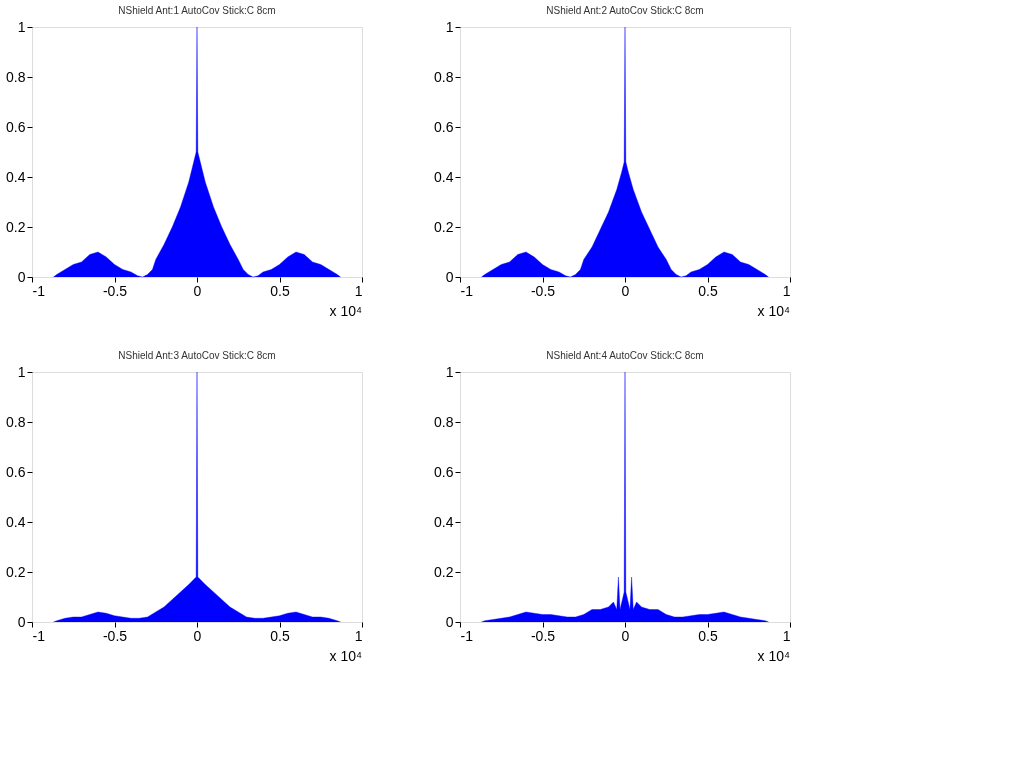 The width and height of the screenshot is (1024, 773). Describe the element at coordinates (625, 10) in the screenshot. I see `chart-title: NShield Ant:2 AutoCov Stick:C 8cm` at that location.